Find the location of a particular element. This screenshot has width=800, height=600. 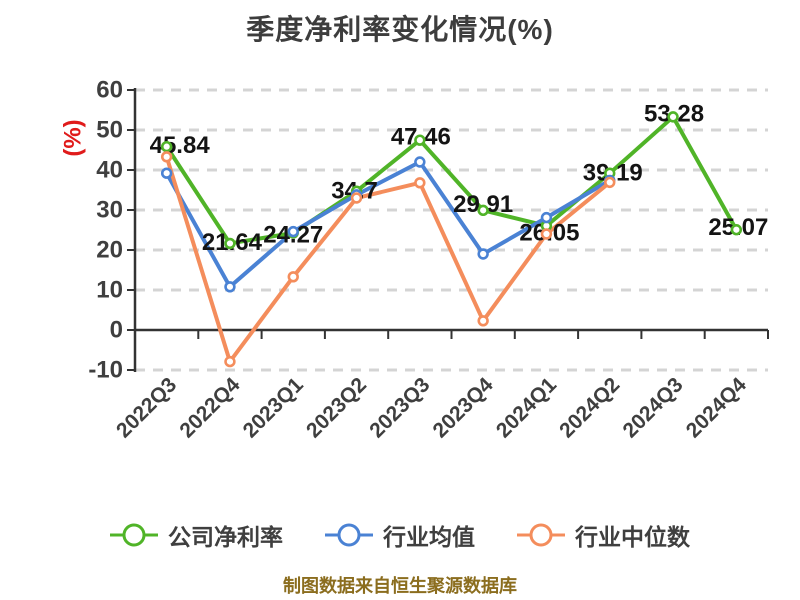

x-axis-label: 2023Q4 is located at coordinates (463, 407).